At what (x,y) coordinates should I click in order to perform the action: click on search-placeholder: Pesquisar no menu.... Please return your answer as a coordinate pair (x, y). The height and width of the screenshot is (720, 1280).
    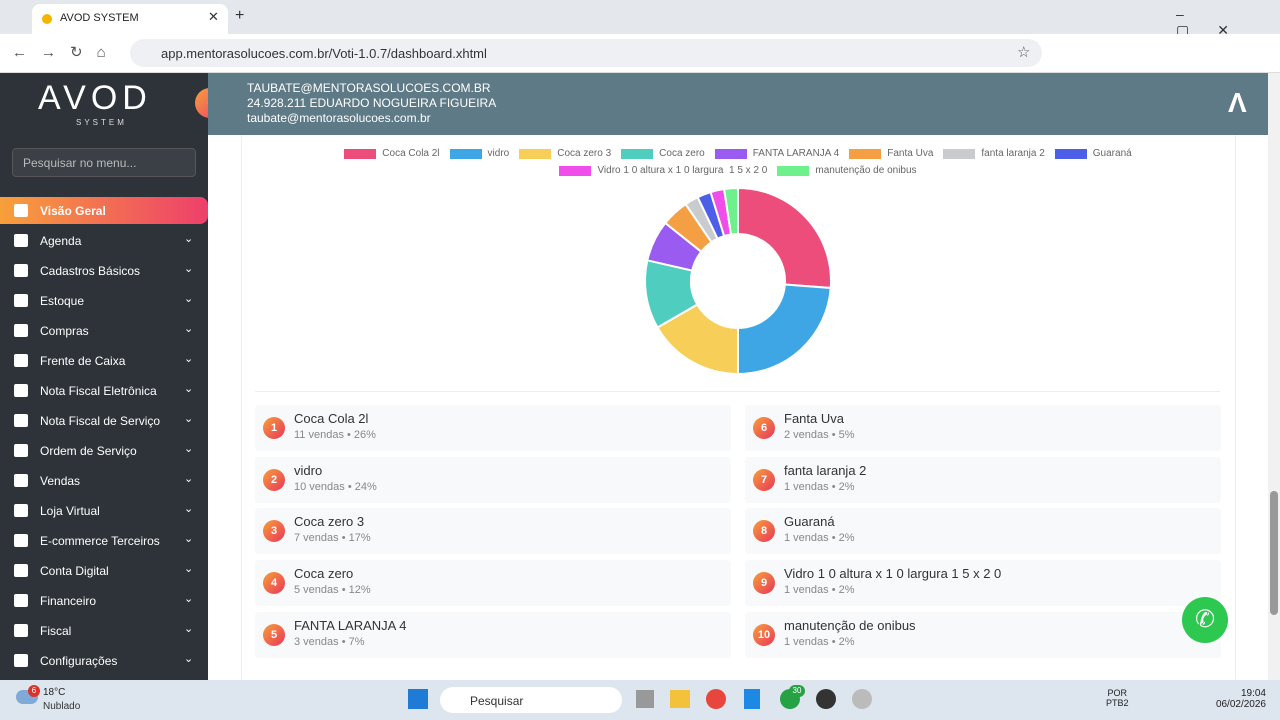
    Looking at the image, I should click on (80, 163).